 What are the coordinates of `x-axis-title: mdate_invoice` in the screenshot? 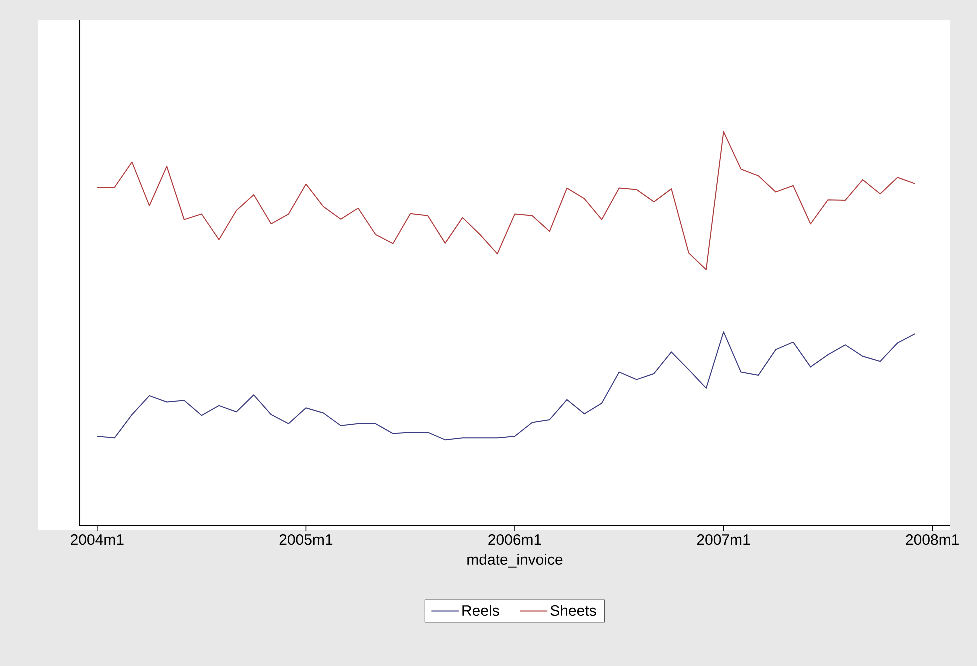 It's located at (515, 561).